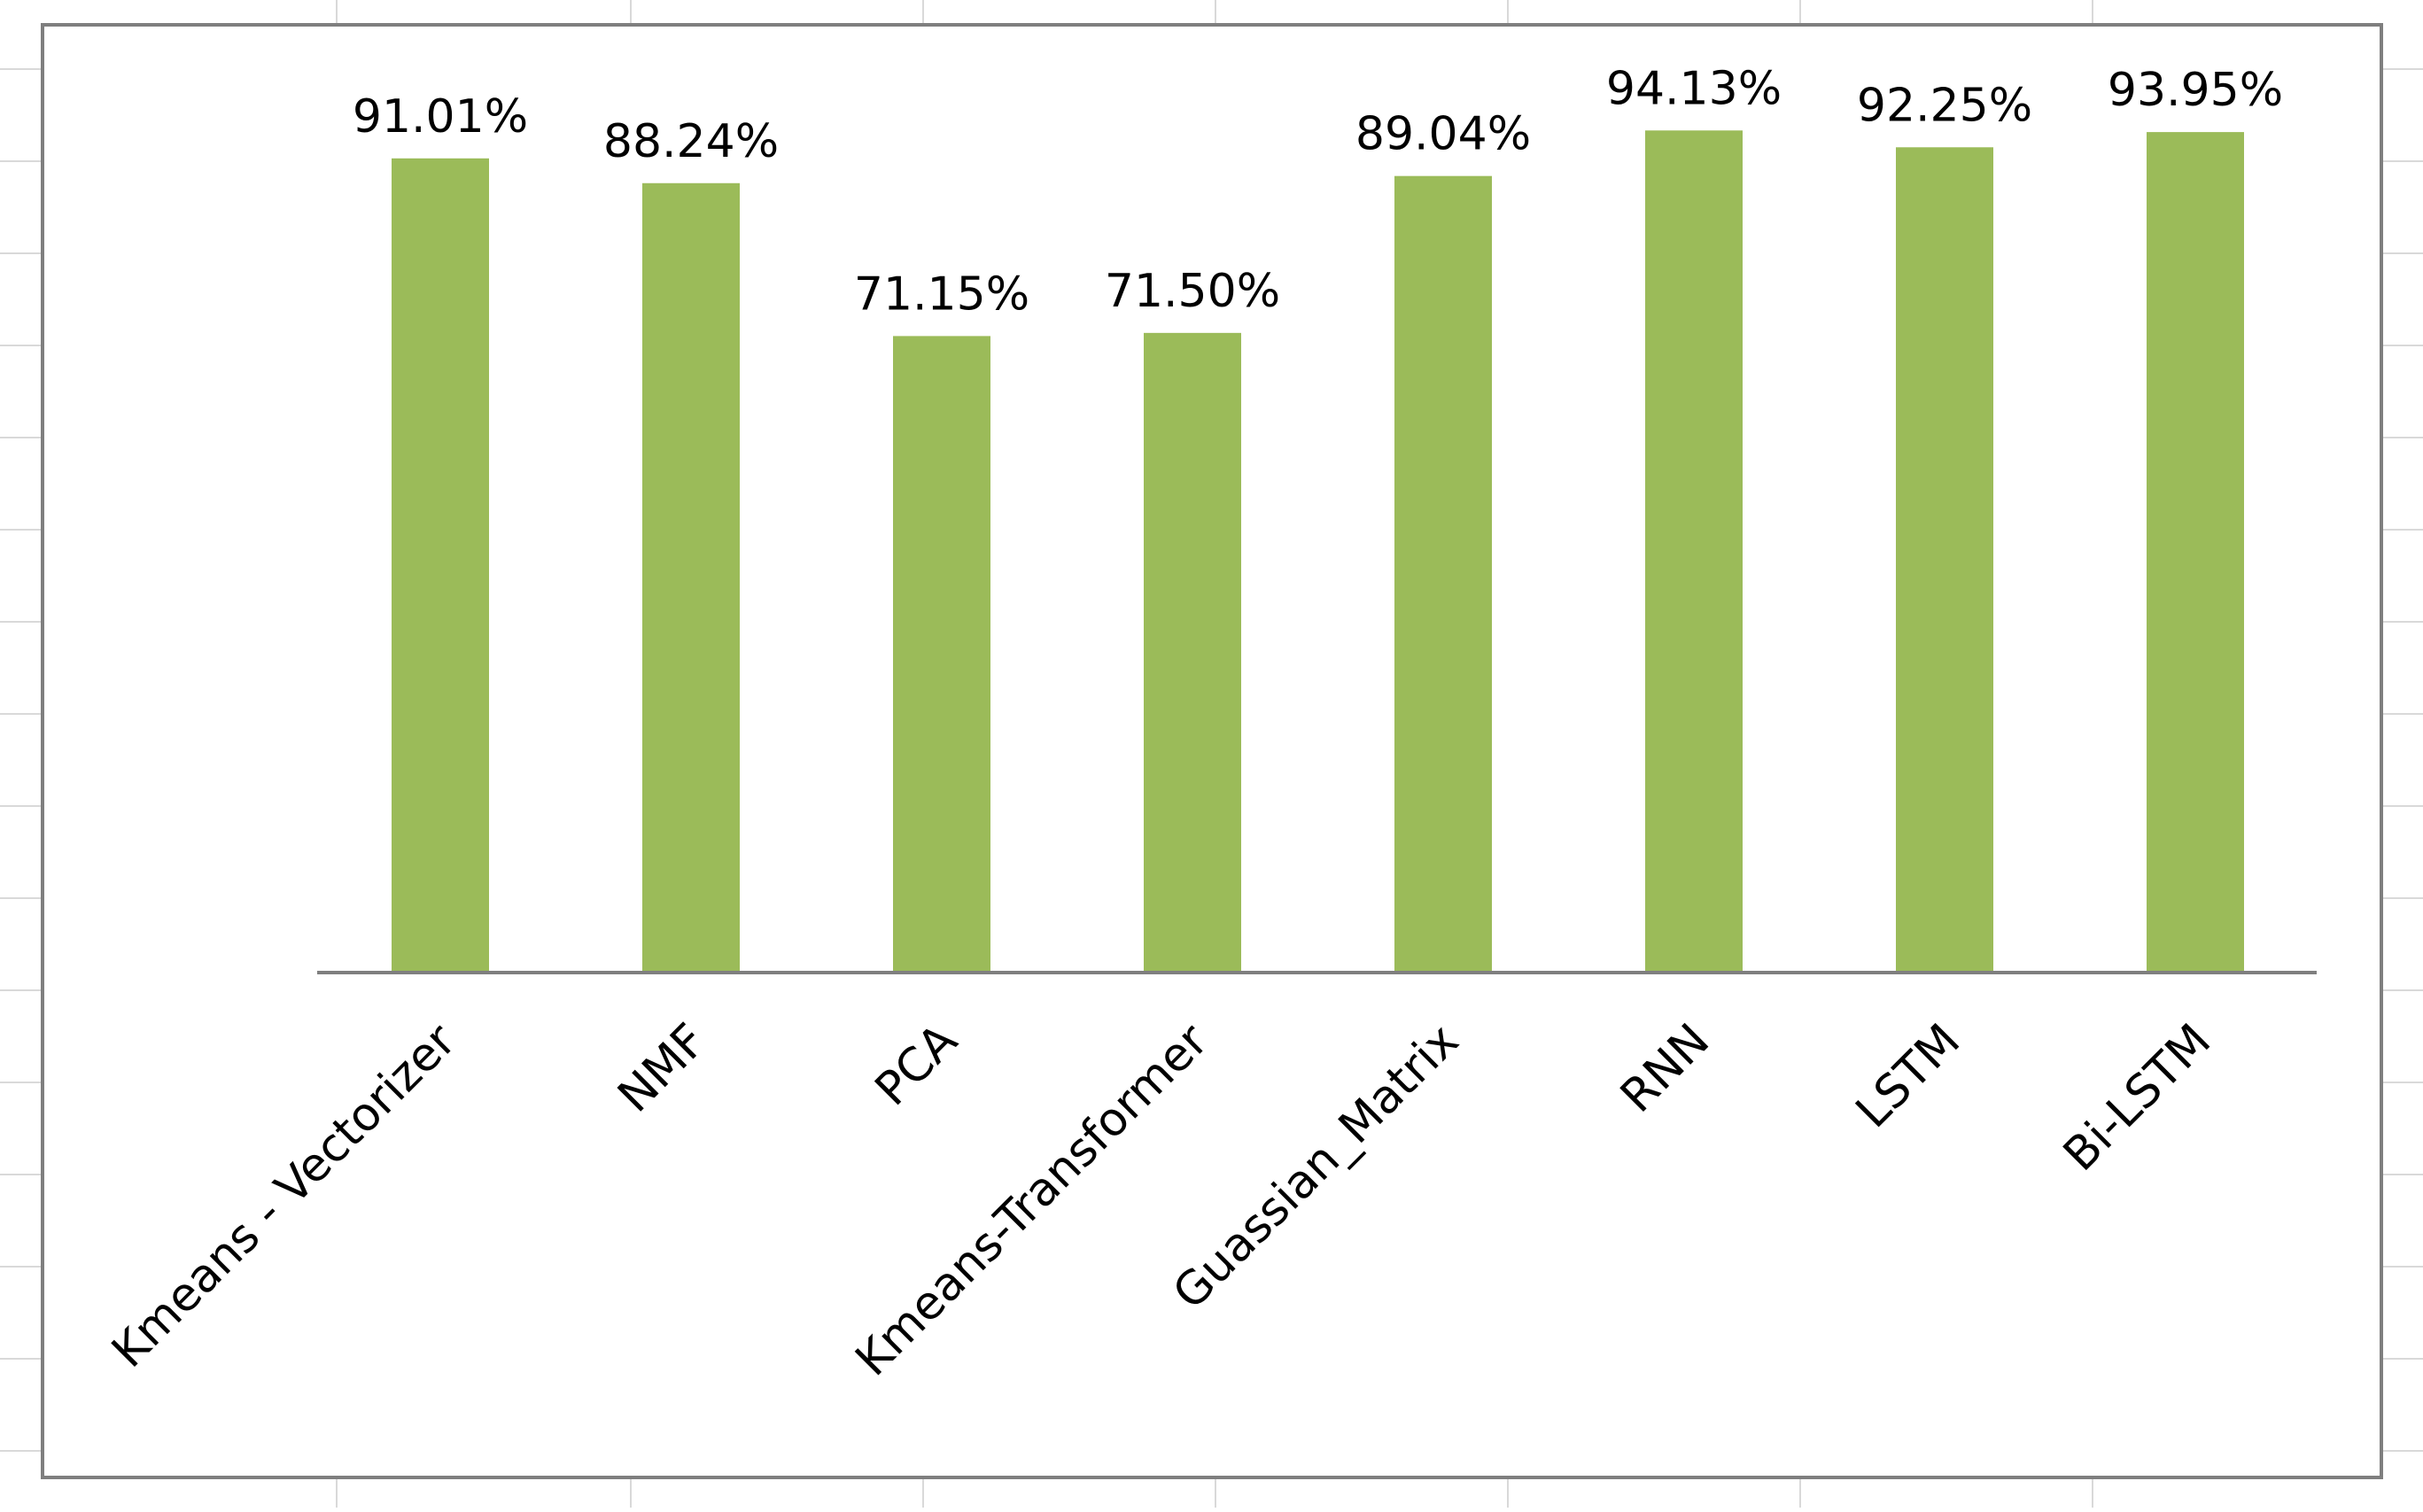 Image resolution: width=2423 pixels, height=1512 pixels. I want to click on data-label: 71.50%, so click(1192, 291).